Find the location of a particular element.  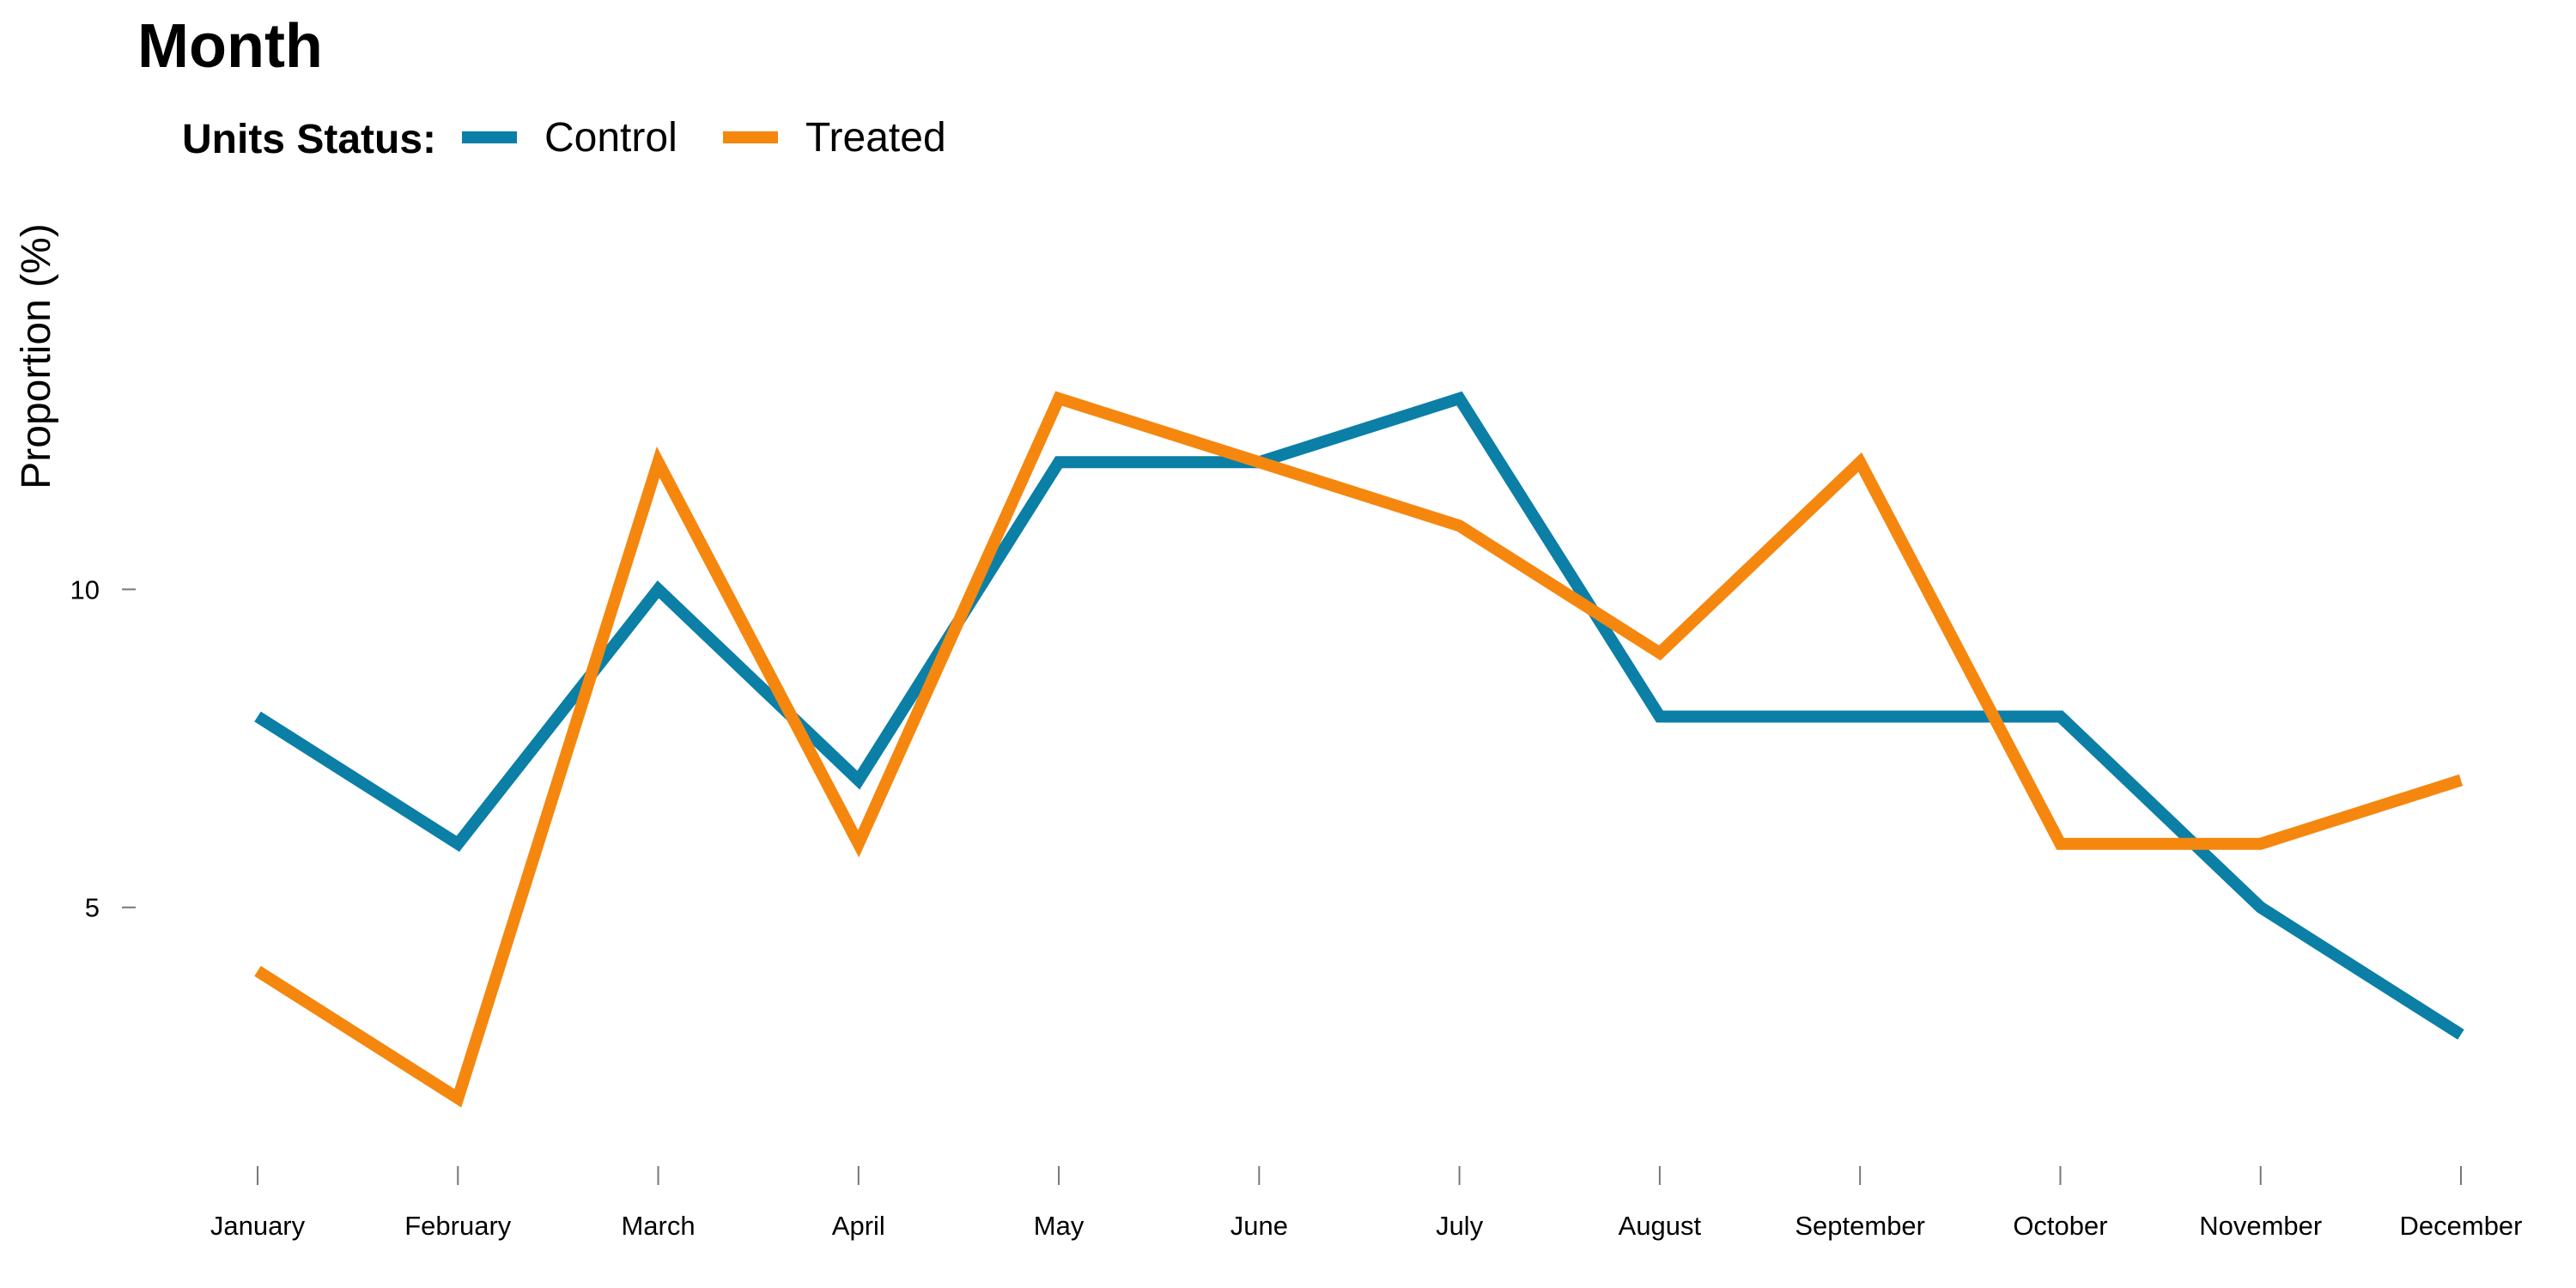

x-tick-label-september: September is located at coordinates (1860, 1226).